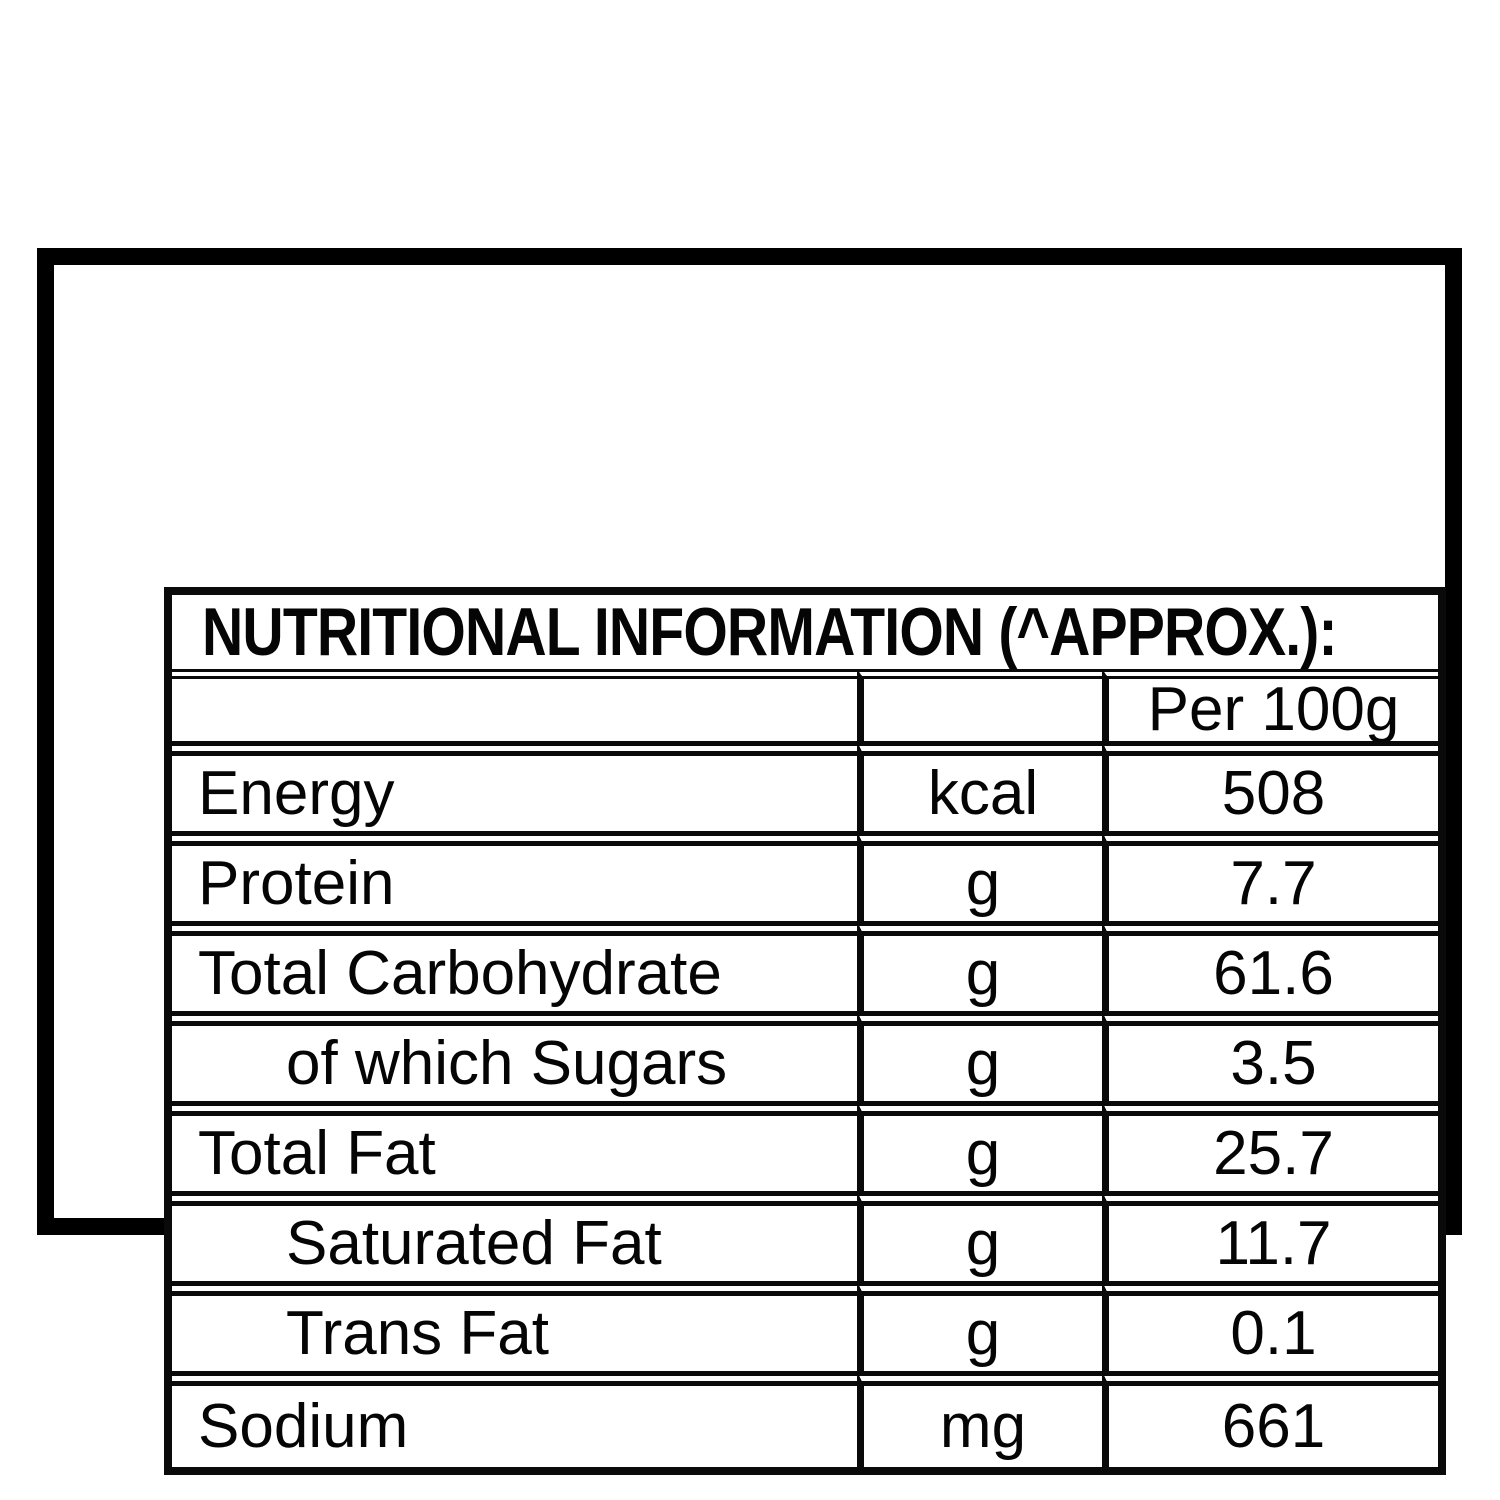  Describe the element at coordinates (979, 786) in the screenshot. I see `nutrient-unit: kcal` at that location.